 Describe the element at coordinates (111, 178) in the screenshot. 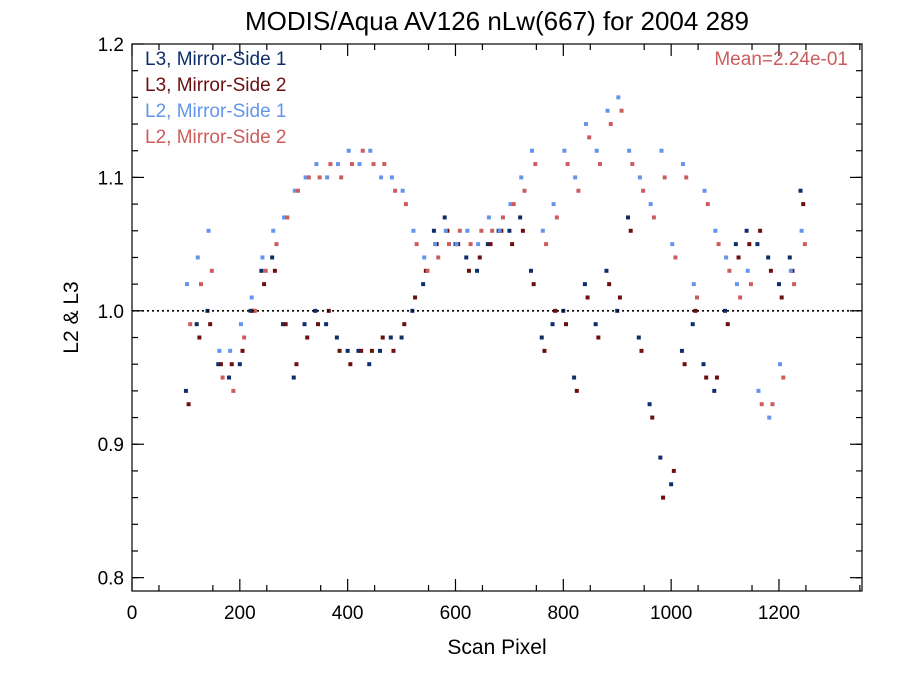

I see `y-tick-label: 1.1` at that location.